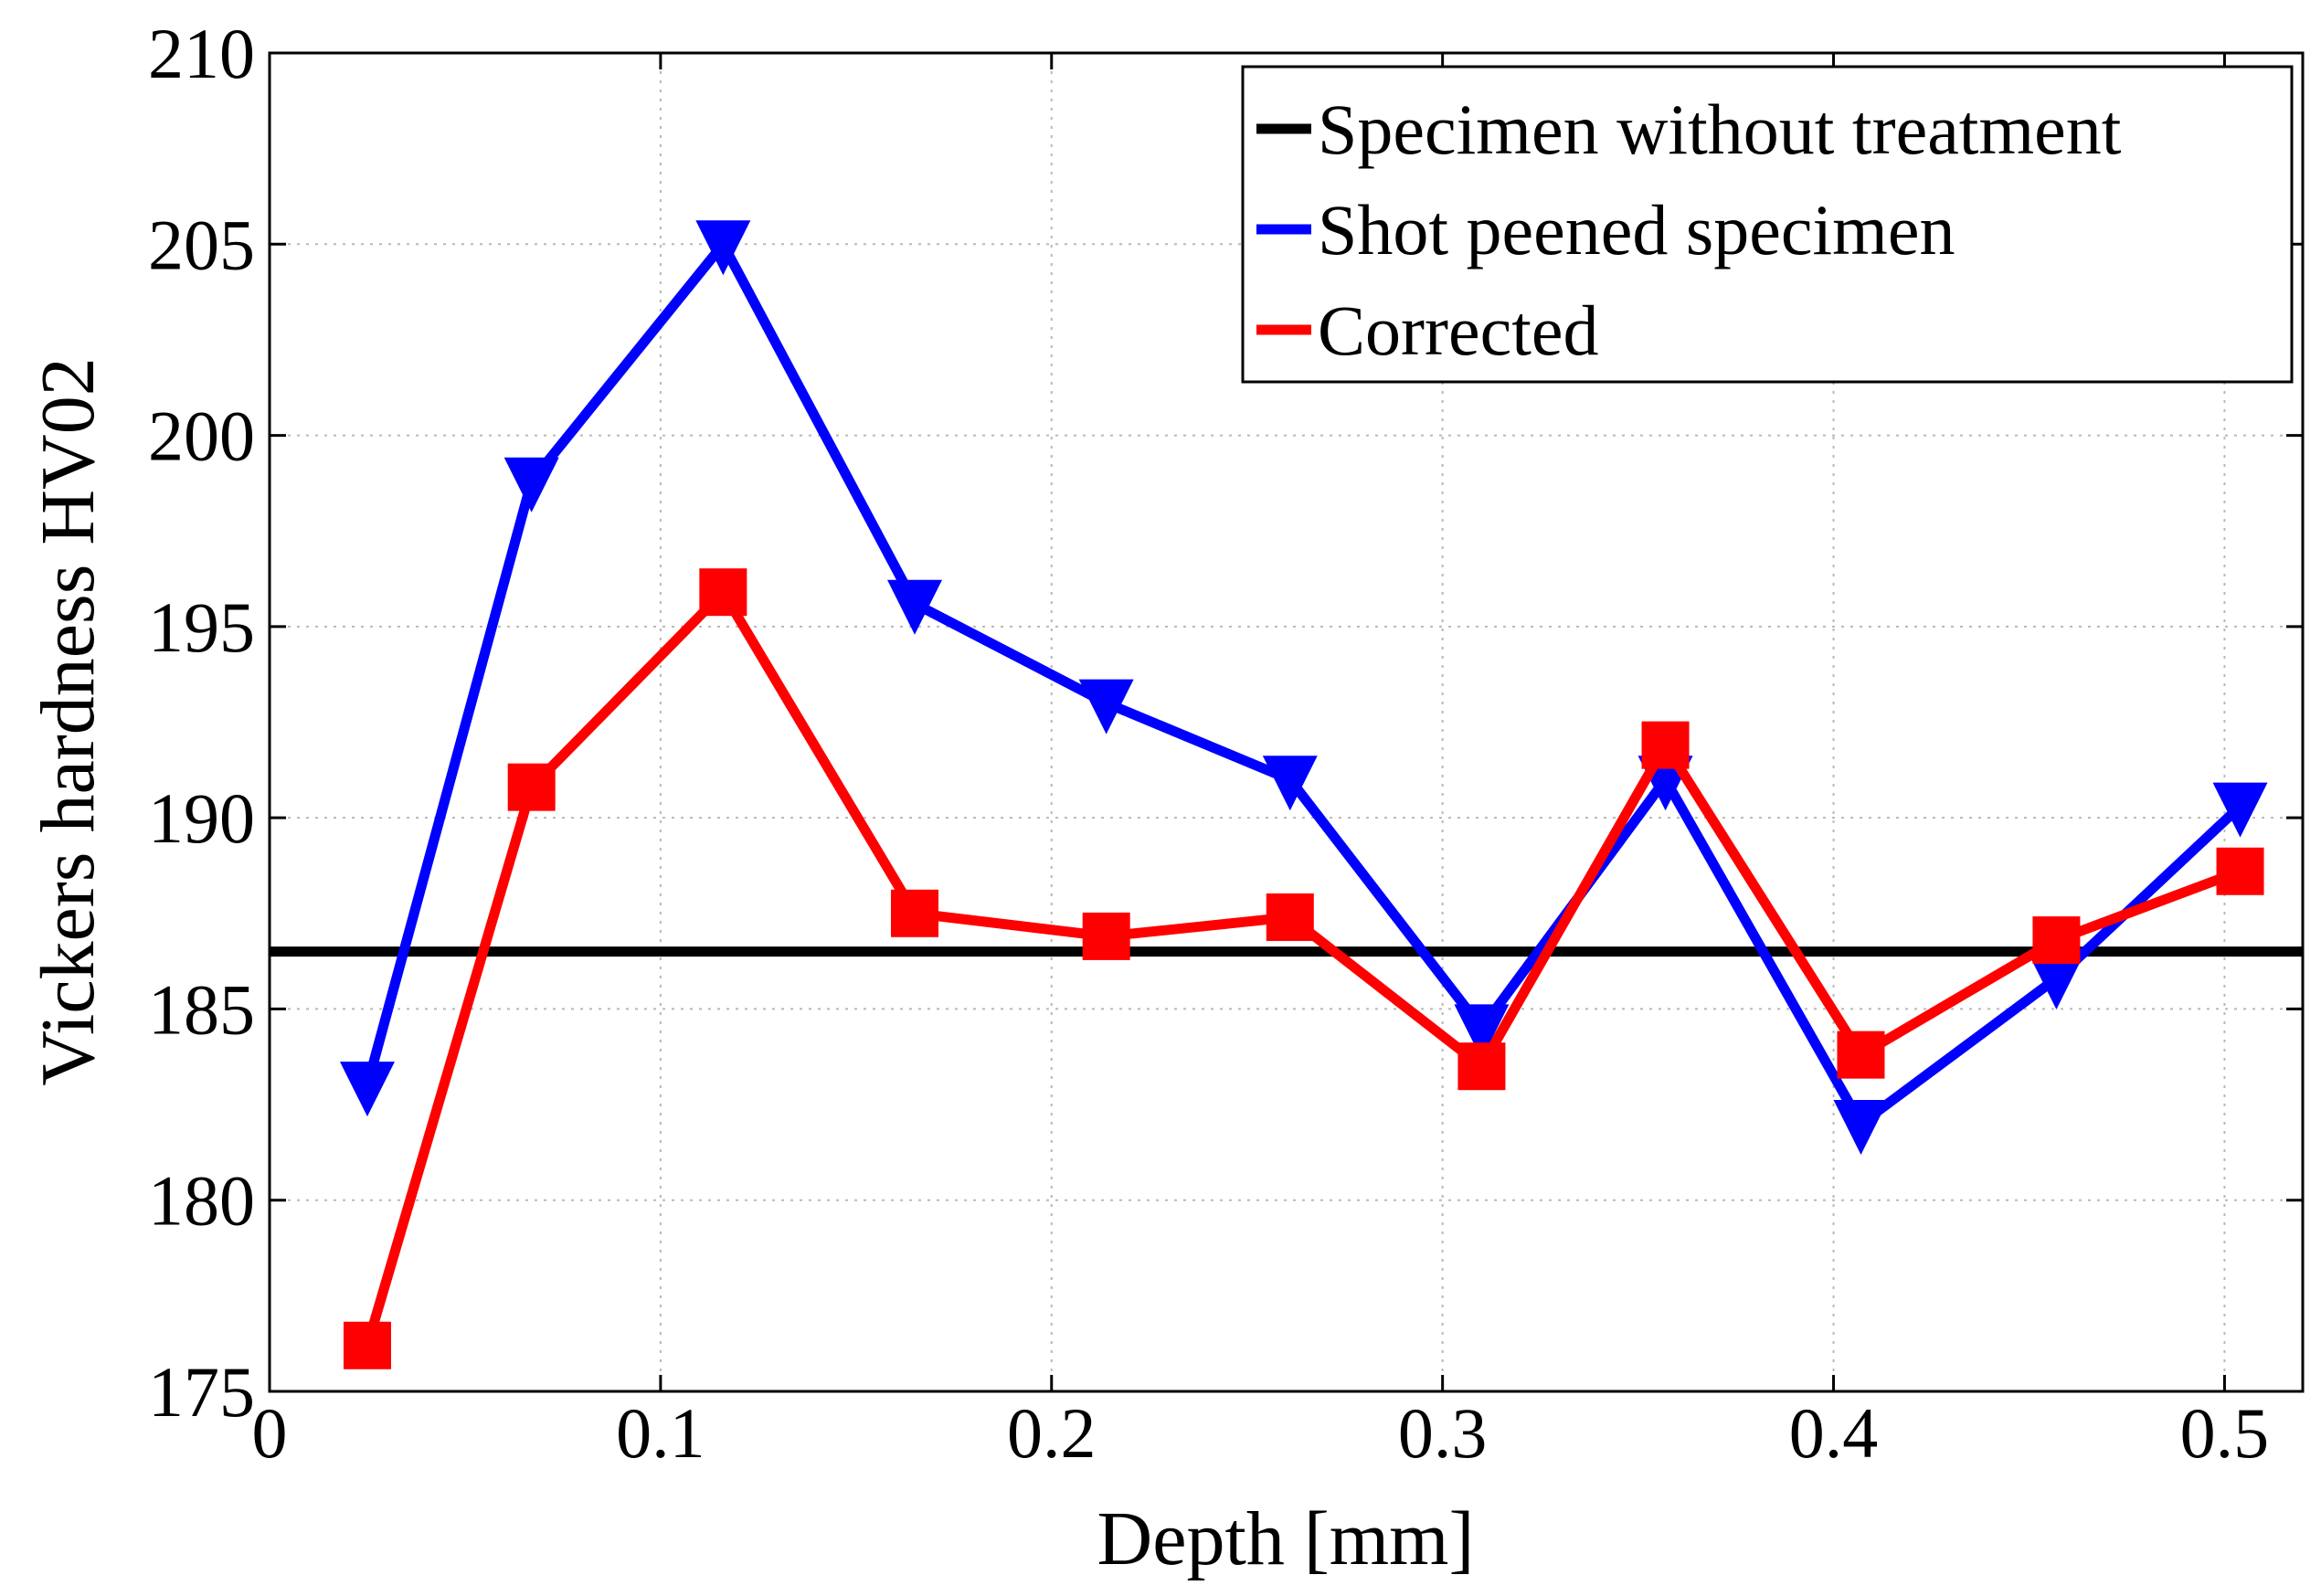 This screenshot has width=2321, height=1596. I want to click on x-tick-label: 0.3, so click(1443, 1433).